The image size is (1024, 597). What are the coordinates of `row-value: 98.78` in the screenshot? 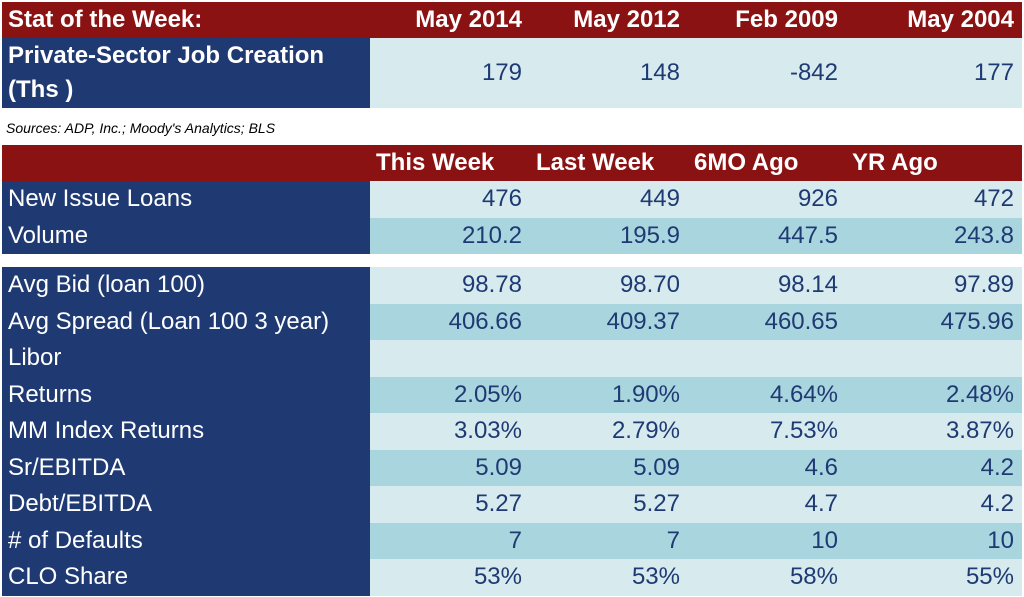 It's located at (491, 285).